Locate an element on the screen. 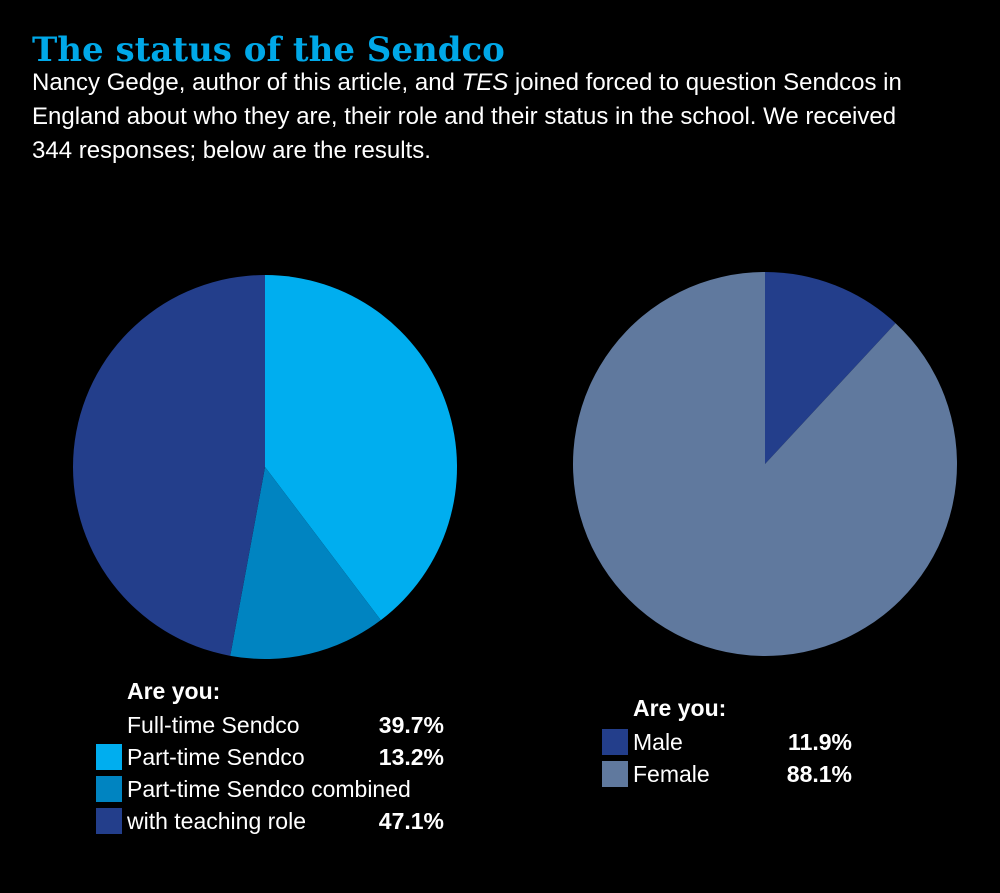  legend-label: Female is located at coordinates (671, 774).